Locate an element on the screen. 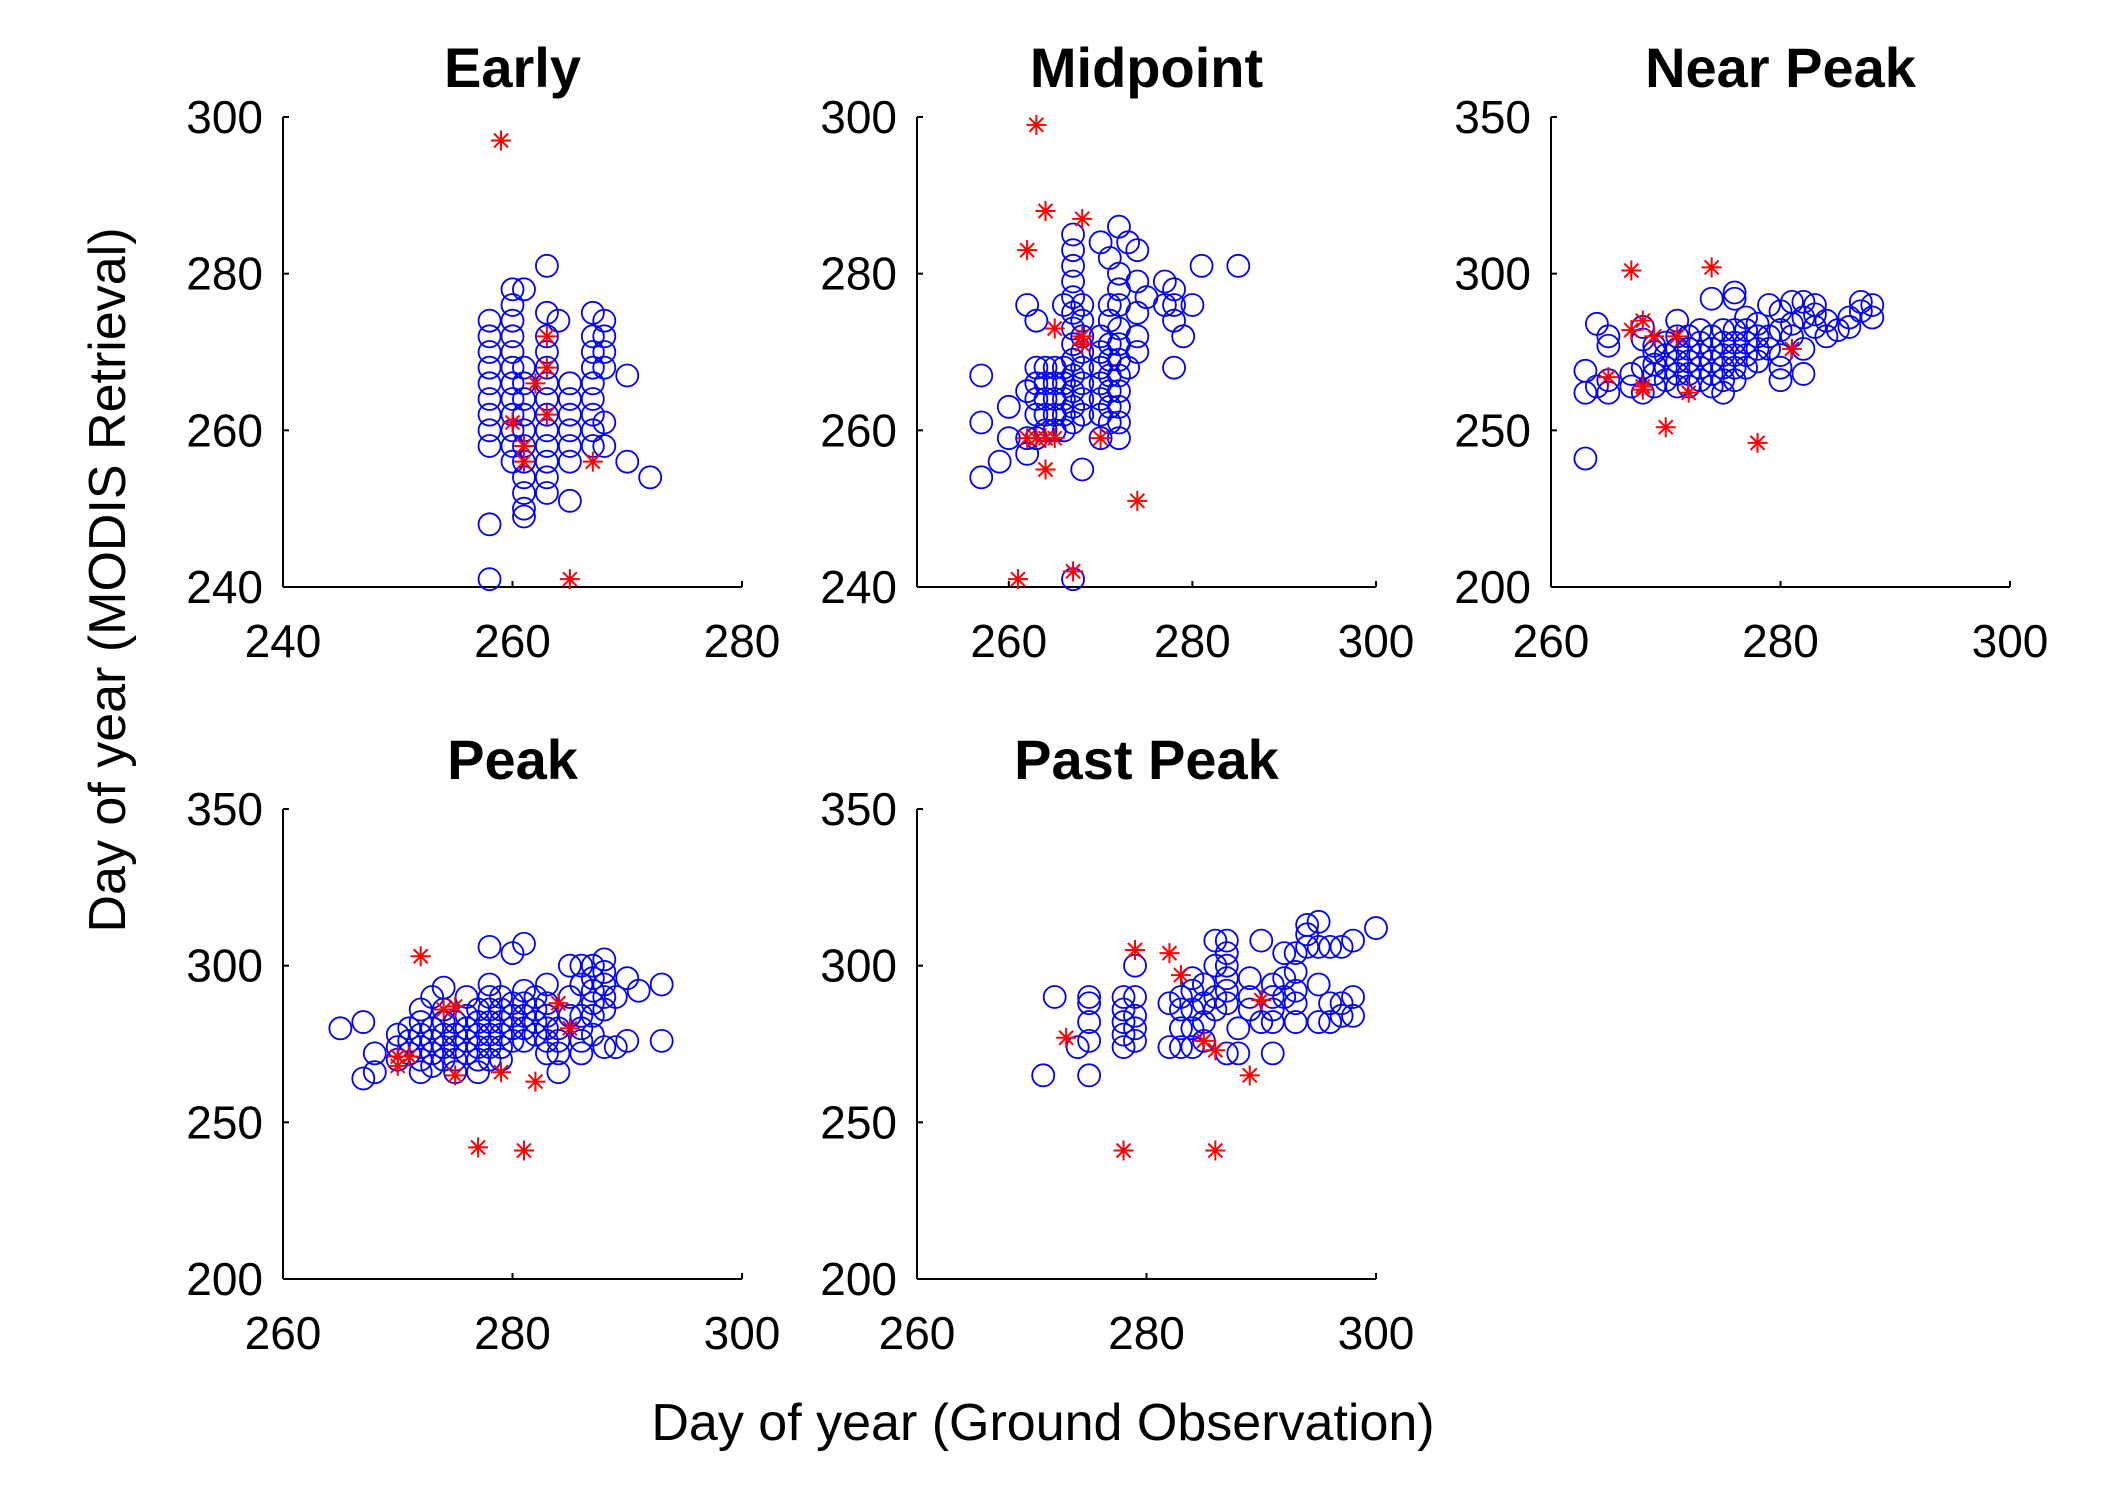 This screenshot has width=2121, height=1492. y-tick-label: 240 is located at coordinates (224, 587).